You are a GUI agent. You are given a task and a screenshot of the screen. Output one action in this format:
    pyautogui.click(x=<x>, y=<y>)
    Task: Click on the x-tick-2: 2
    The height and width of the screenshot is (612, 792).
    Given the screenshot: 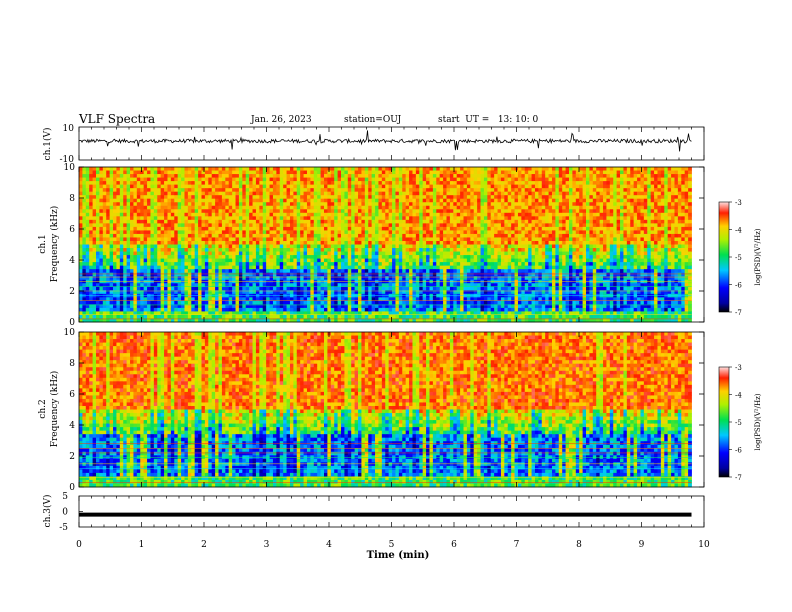 What is the action you would take?
    pyautogui.click(x=204, y=545)
    